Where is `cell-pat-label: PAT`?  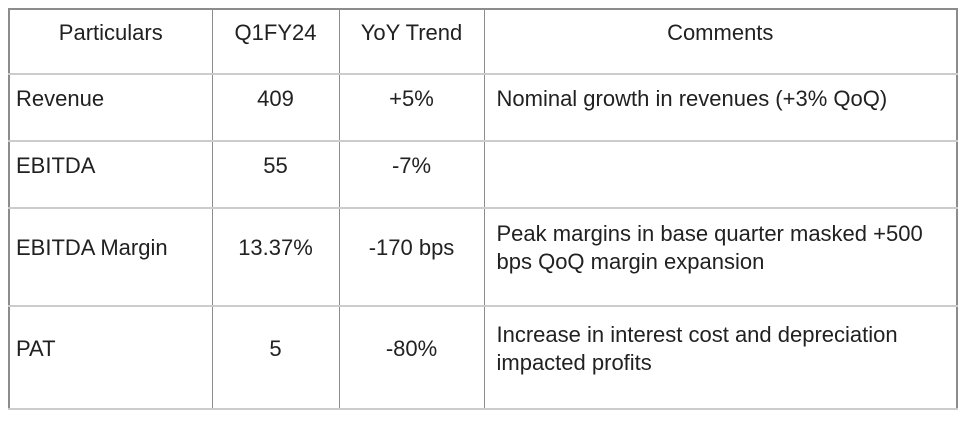 cell-pat-label: PAT is located at coordinates (110, 358).